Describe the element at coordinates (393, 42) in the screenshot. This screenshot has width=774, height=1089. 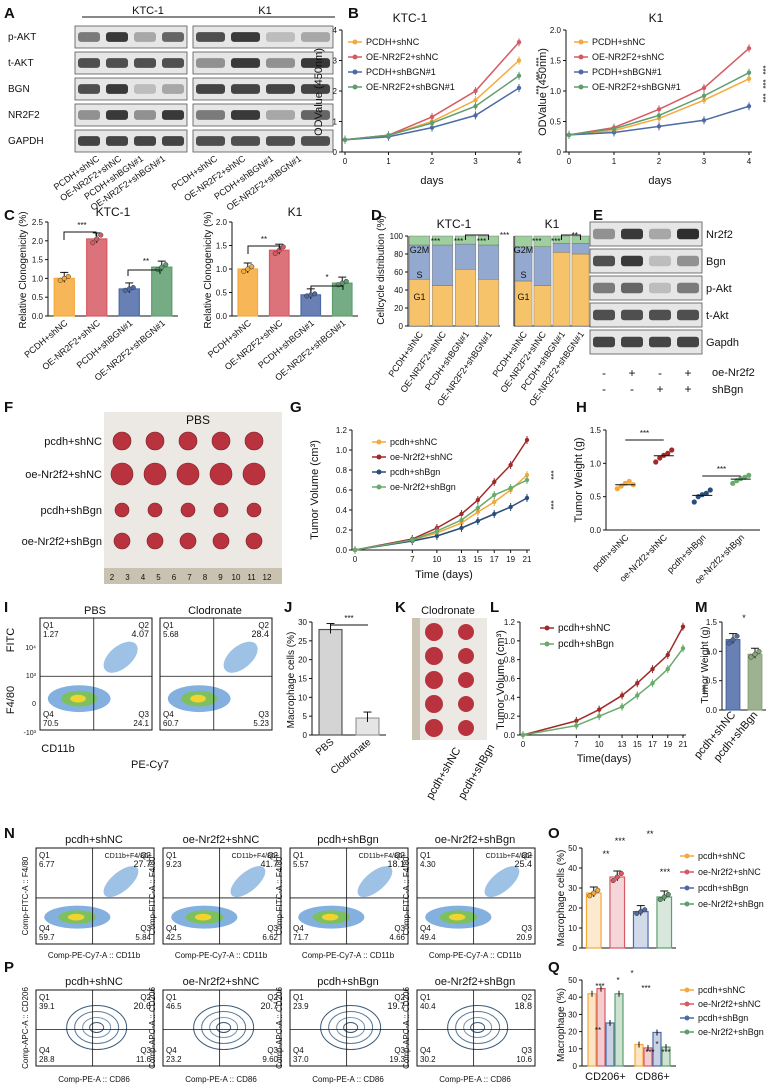
I see `cck8-ktc1-legend-label: PCDH+shNC` at that location.